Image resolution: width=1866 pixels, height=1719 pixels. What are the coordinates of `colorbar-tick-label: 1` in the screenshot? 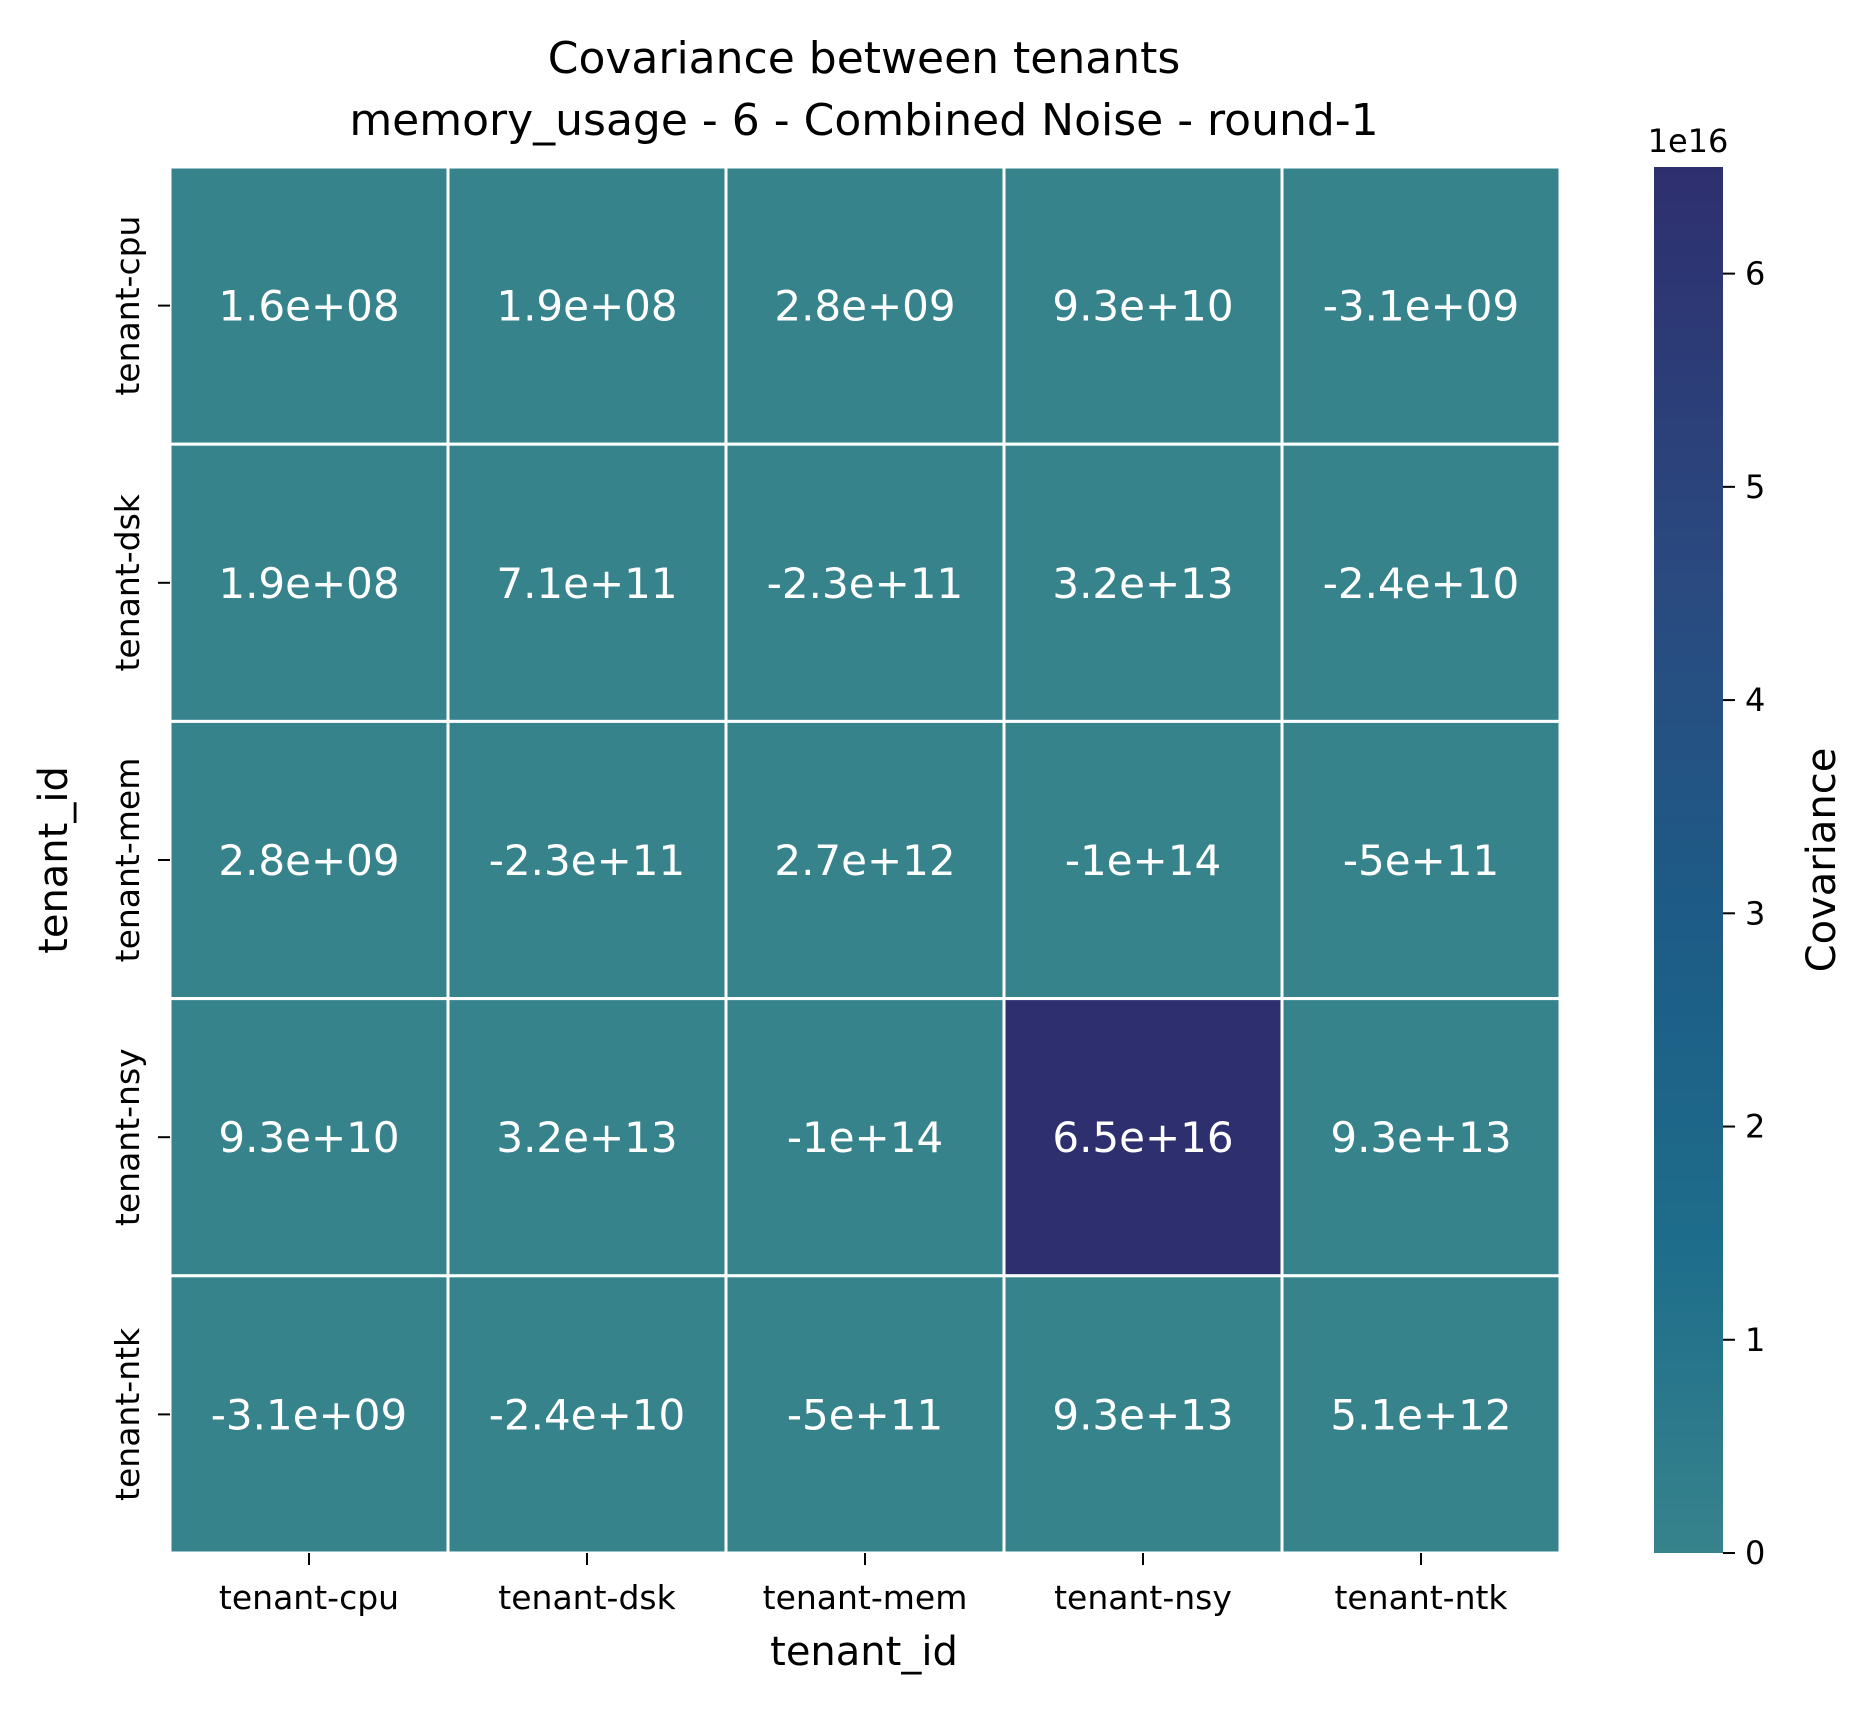 It's located at (1755, 1340).